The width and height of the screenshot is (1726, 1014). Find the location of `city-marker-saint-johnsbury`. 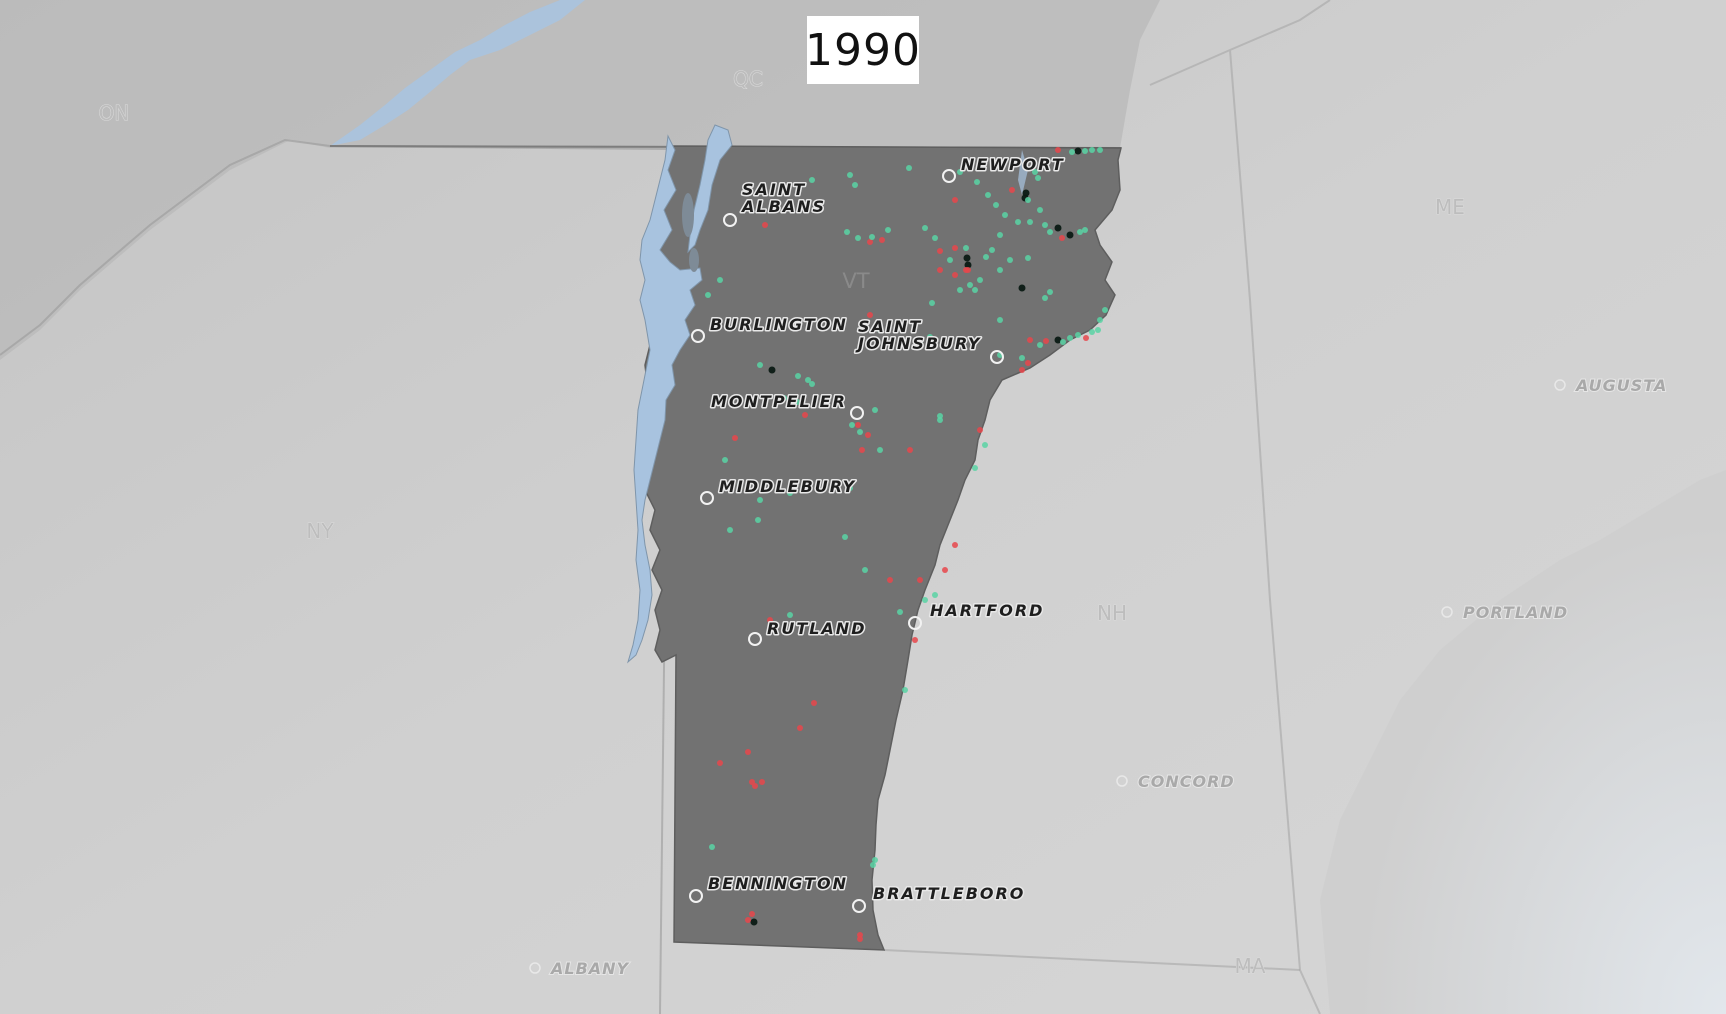

city-marker-saint-johnsbury is located at coordinates (997, 357).